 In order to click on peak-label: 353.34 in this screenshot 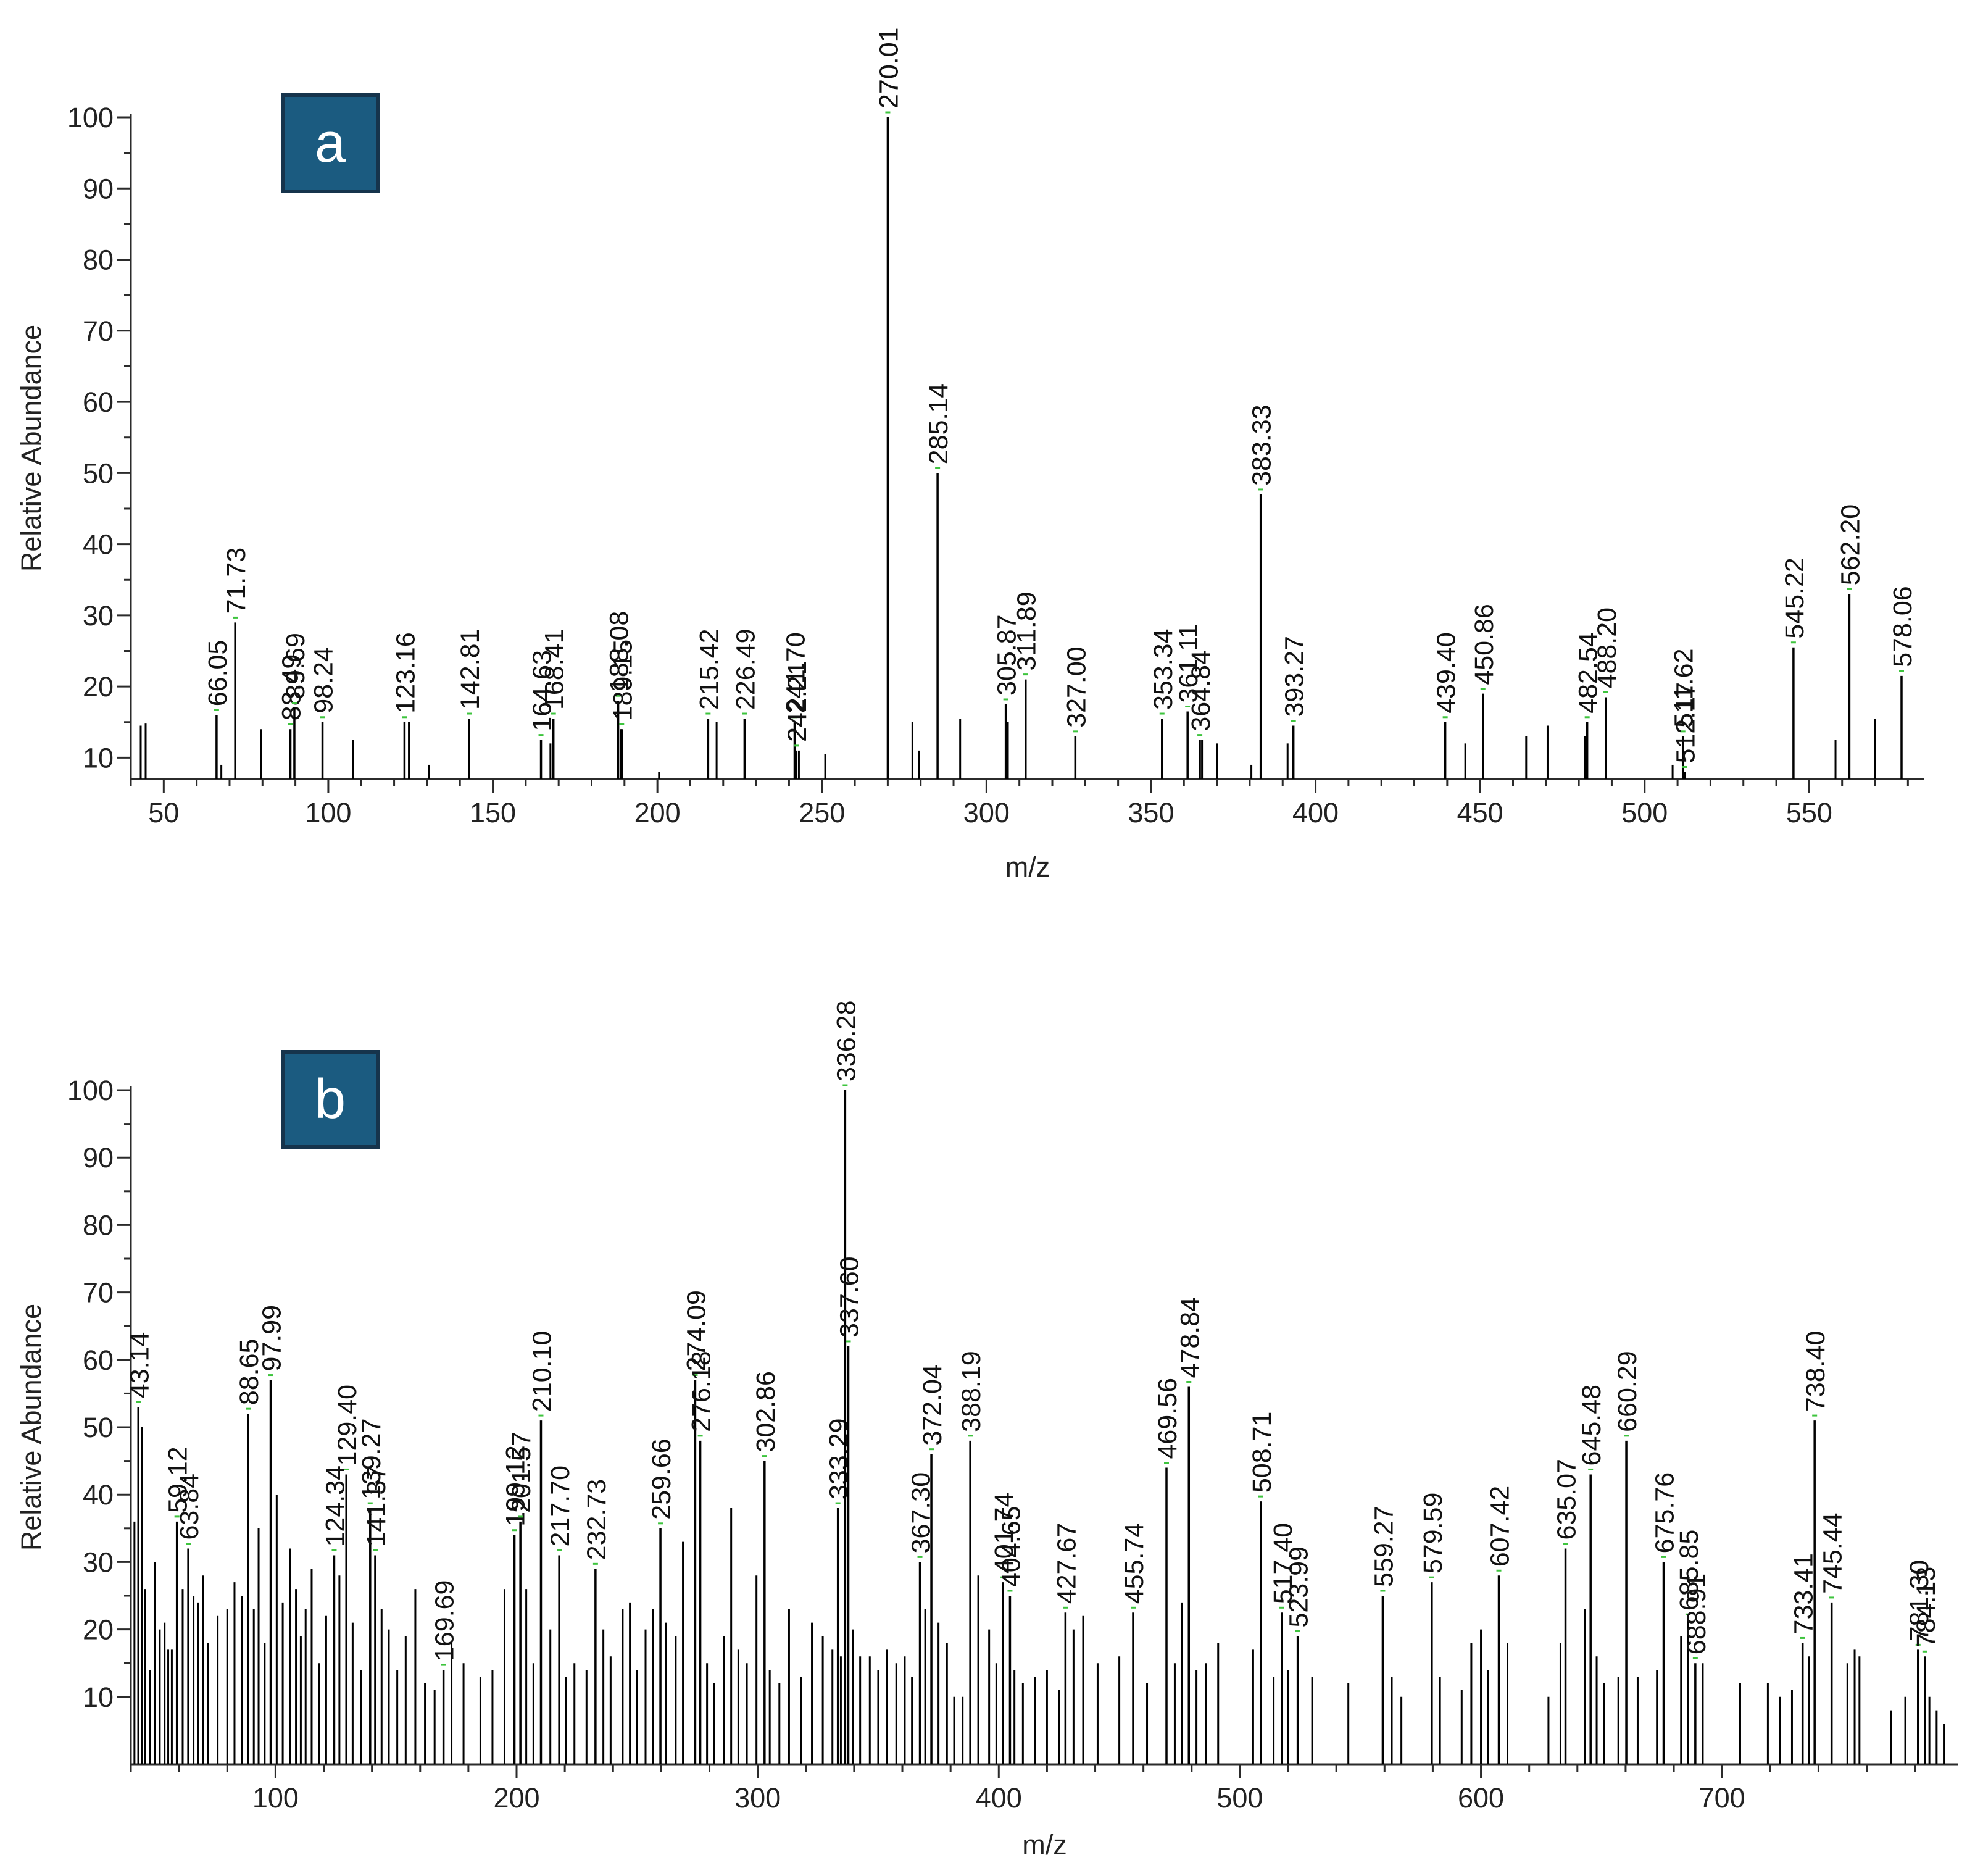, I will do `click(1163, 669)`.